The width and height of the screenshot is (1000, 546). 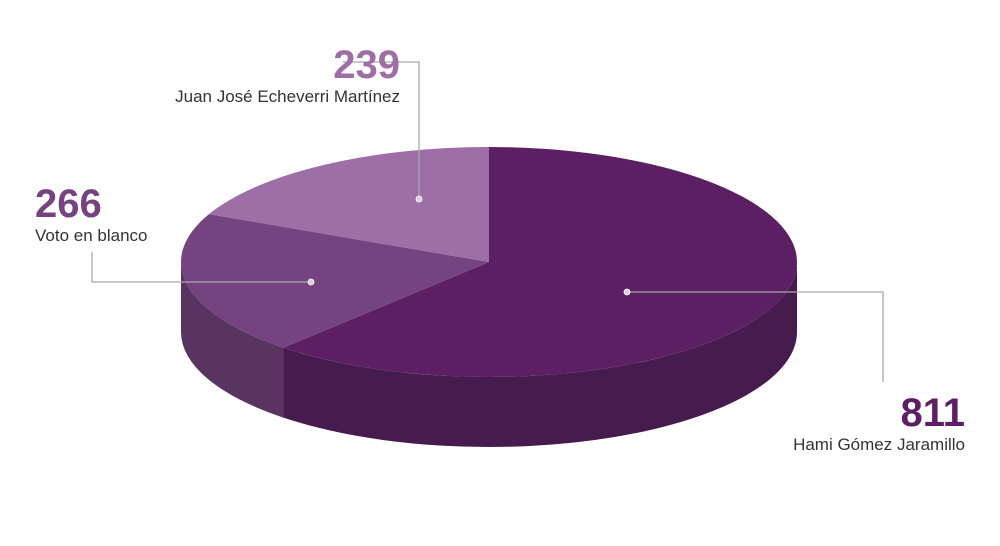 I want to click on slice-value-hami: 811, so click(x=932, y=413).